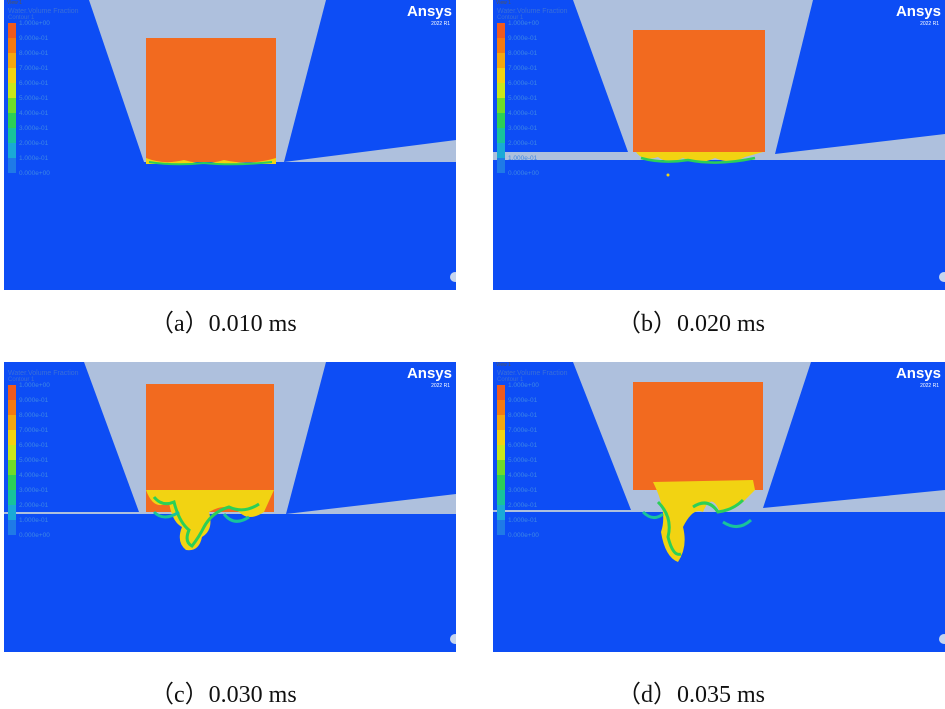 This screenshot has height=709, width=945. Describe the element at coordinates (440, 24) in the screenshot. I see `ansys-version: 2022 R1` at that location.